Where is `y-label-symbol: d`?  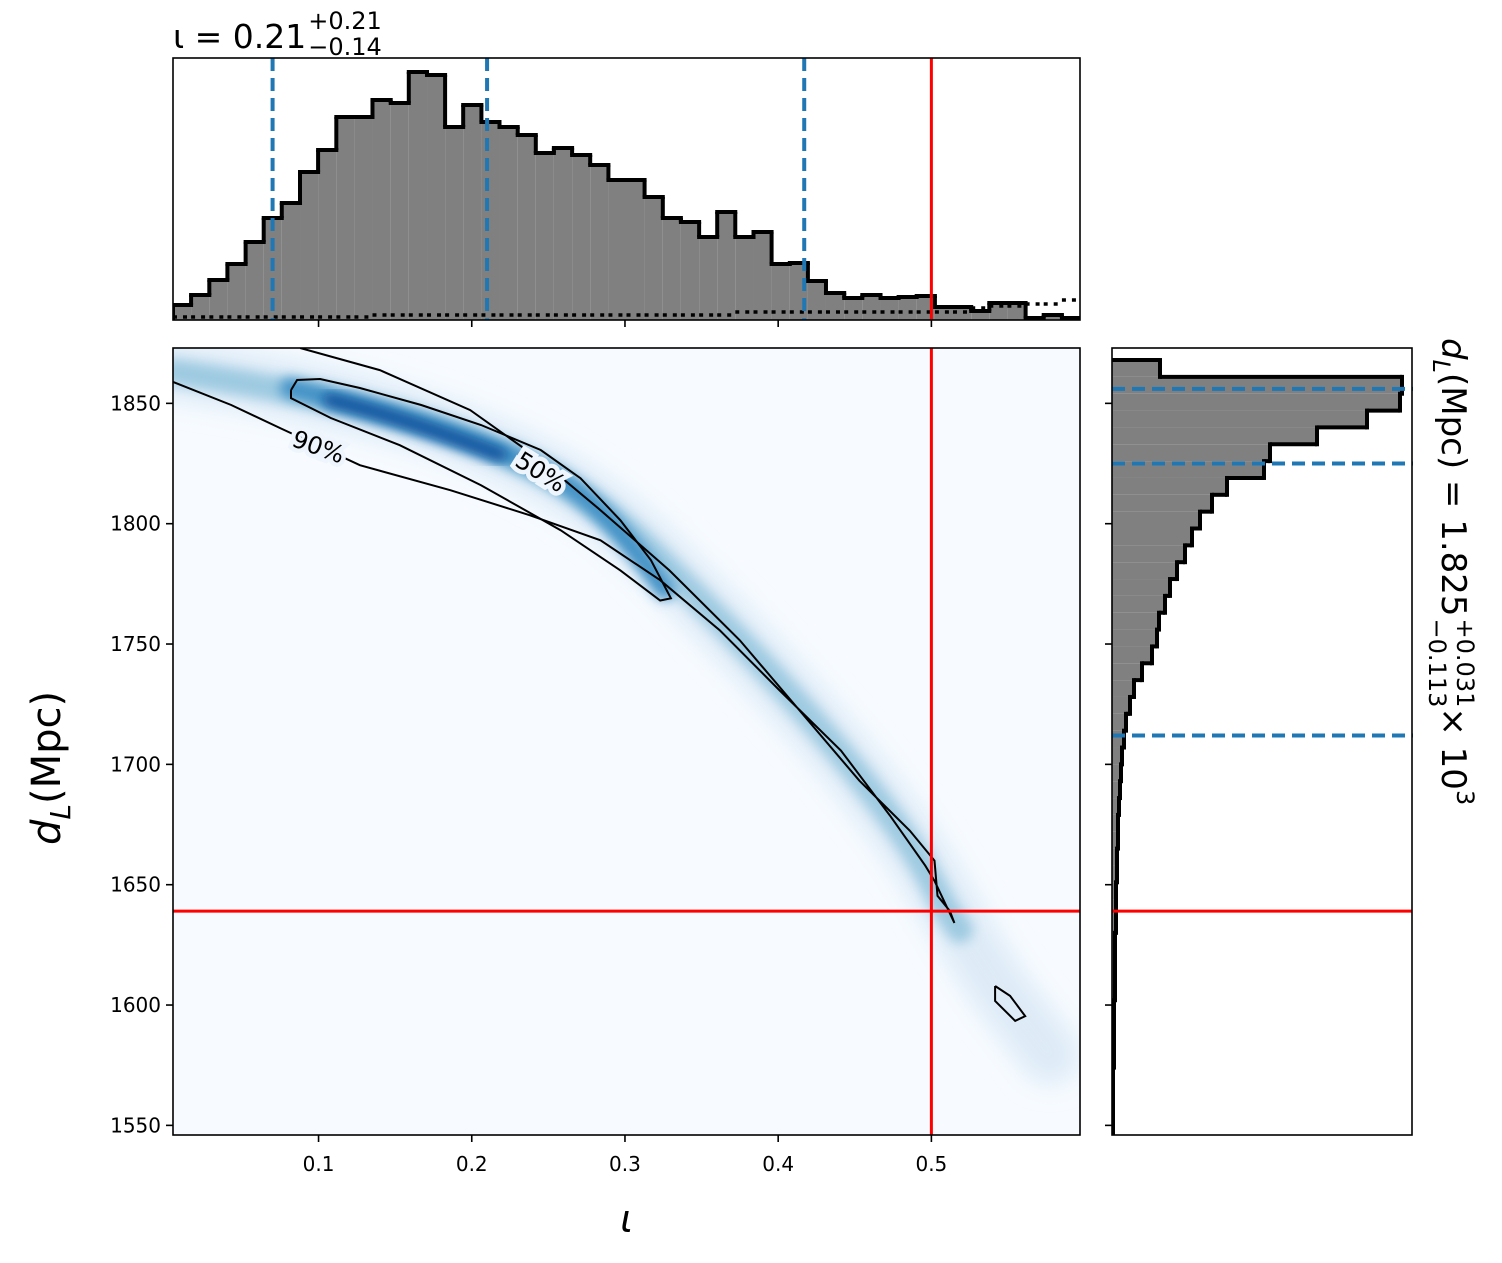
y-label-symbol: d is located at coordinates (47, 832).